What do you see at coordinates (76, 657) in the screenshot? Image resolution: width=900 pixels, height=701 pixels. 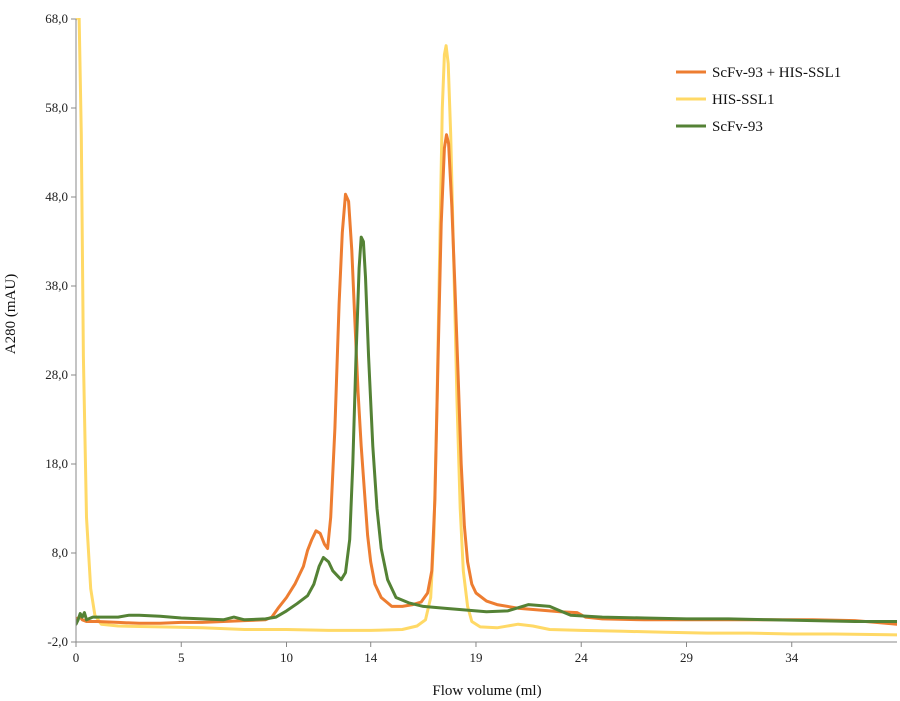 I see `x-tick-label: 0` at bounding box center [76, 657].